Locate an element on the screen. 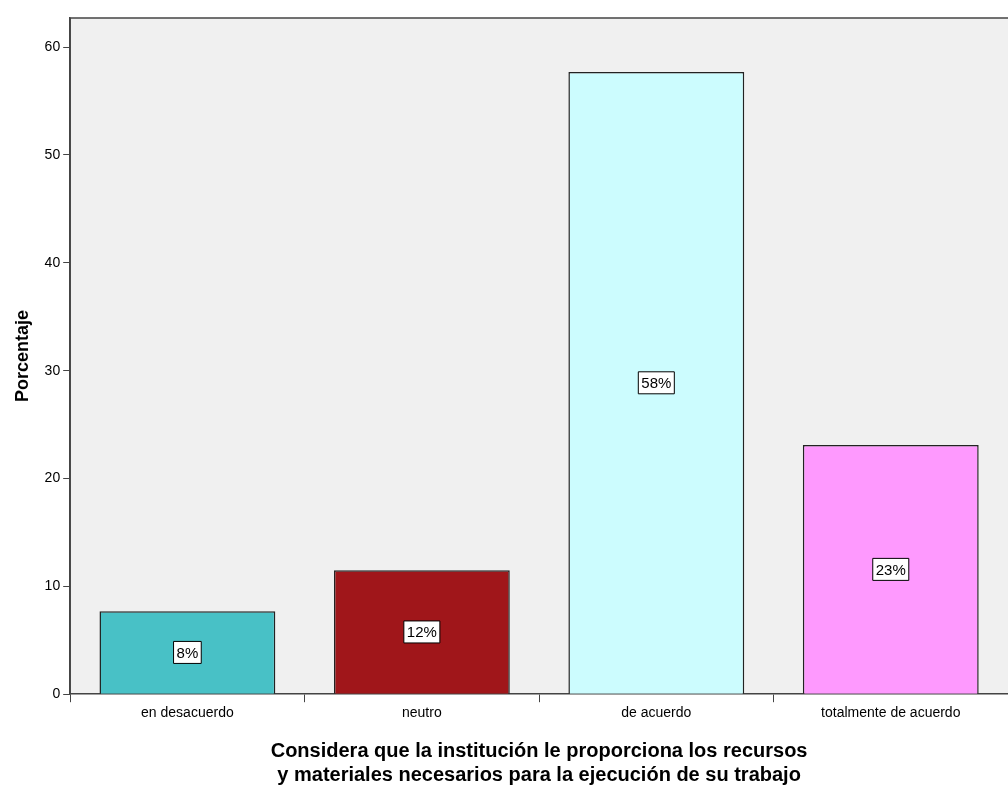  y-tick-label: 30 is located at coordinates (52, 369).